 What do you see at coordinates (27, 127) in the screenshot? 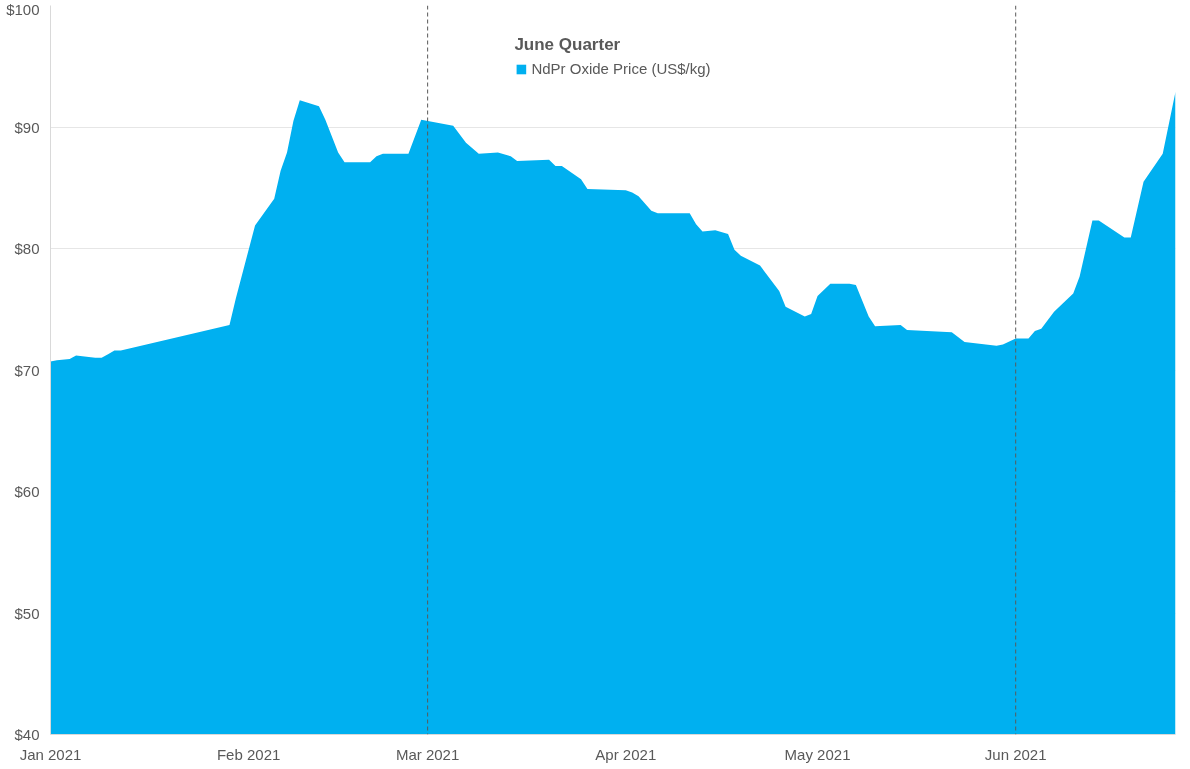
I see `y-tick-label: $90` at bounding box center [27, 127].